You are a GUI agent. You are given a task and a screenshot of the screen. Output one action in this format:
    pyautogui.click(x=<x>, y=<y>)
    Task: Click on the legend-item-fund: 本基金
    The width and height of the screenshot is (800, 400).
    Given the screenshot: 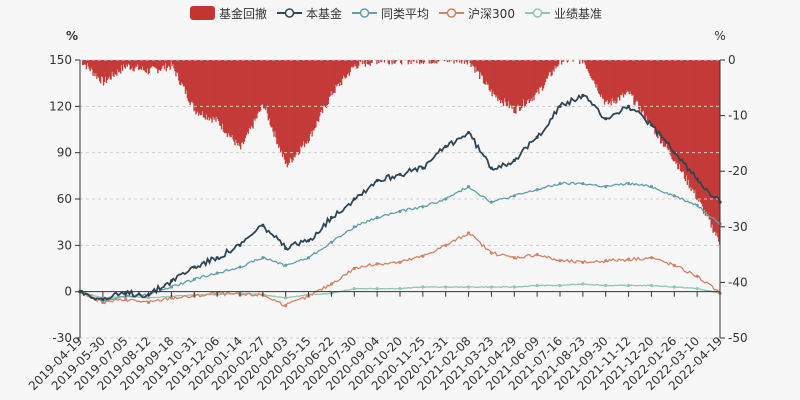 What is the action you would take?
    pyautogui.click(x=309, y=13)
    